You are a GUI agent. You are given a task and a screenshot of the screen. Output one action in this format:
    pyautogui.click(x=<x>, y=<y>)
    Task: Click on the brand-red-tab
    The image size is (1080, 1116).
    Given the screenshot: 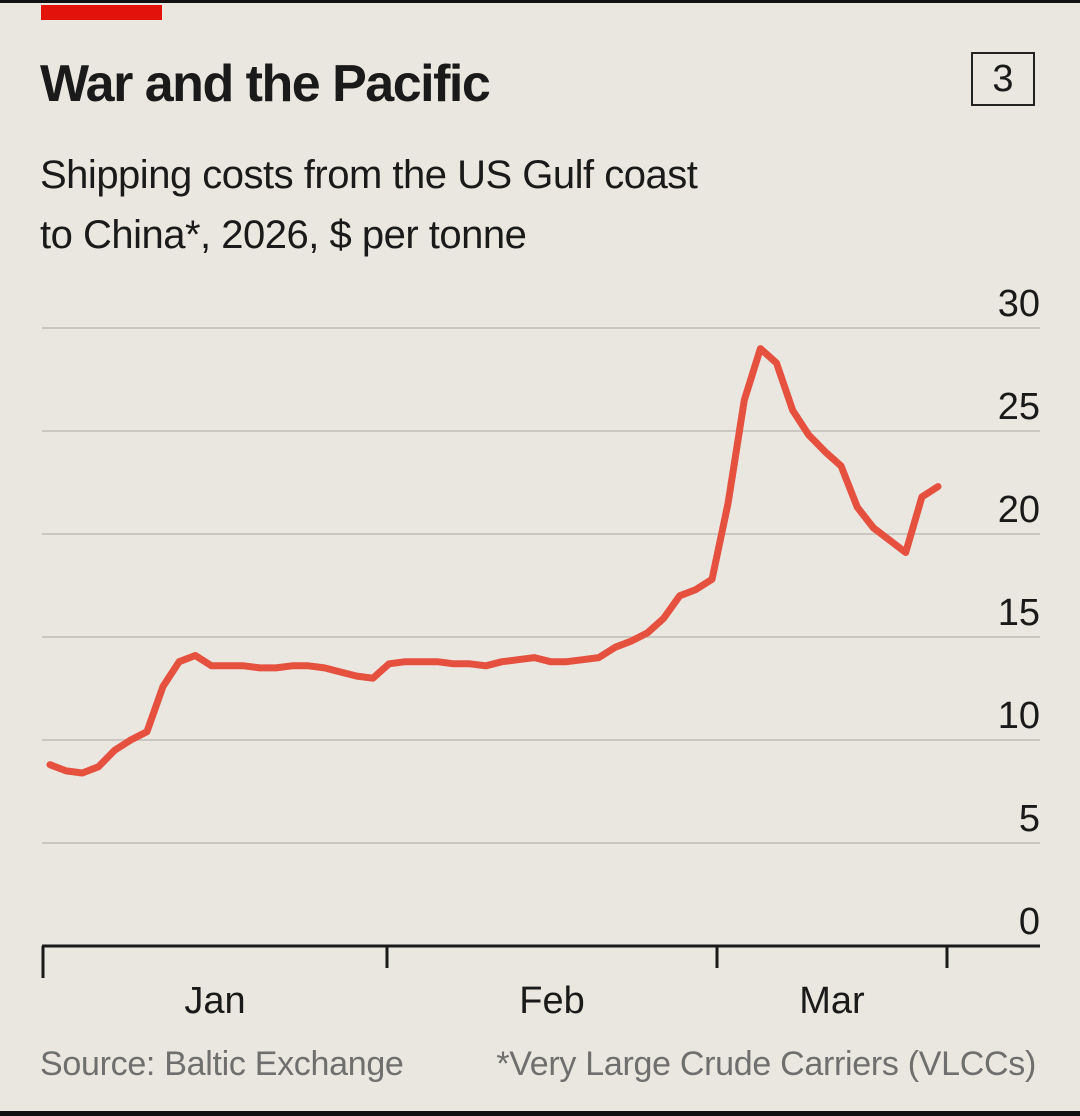 What is the action you would take?
    pyautogui.click(x=101, y=12)
    